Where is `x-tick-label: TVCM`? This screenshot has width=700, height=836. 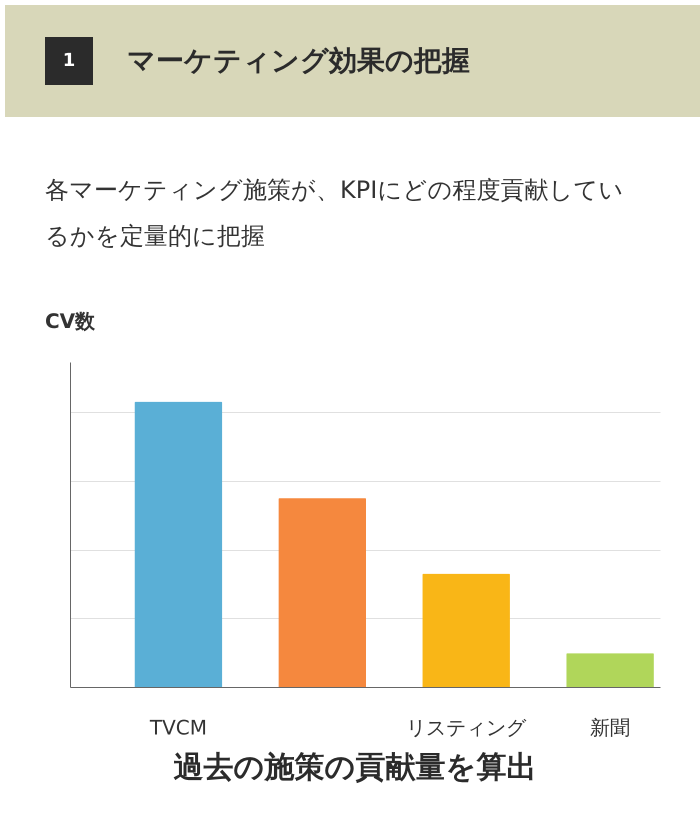 x-tick-label: TVCM is located at coordinates (177, 728).